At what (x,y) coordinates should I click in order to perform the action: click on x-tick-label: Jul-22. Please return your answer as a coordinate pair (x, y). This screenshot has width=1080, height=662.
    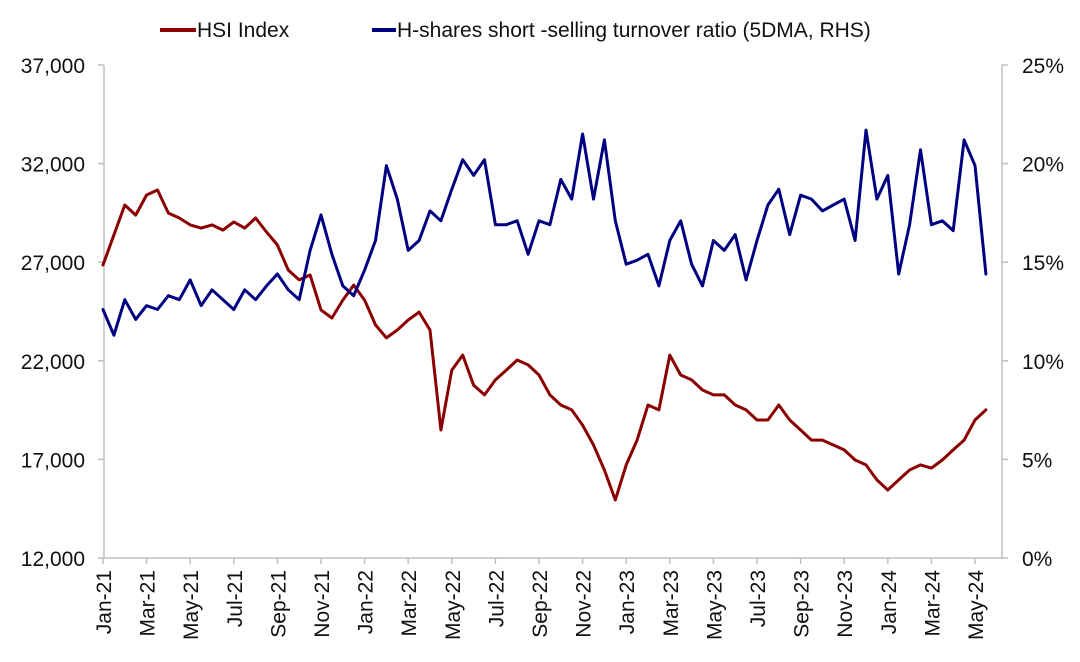
    Looking at the image, I should click on (496, 598).